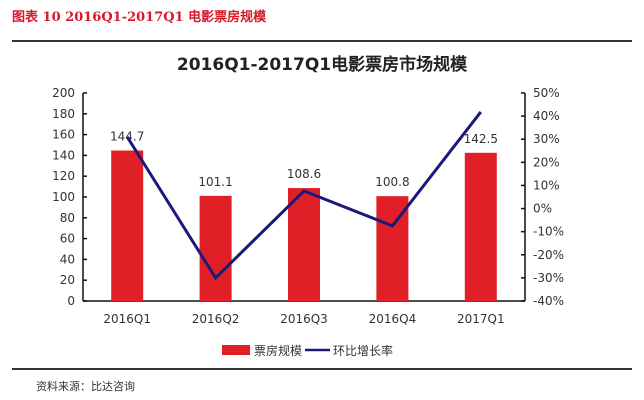 Image resolution: width=644 pixels, height=400 pixels. I want to click on left-axis-tick-label: 120, so click(63, 176).